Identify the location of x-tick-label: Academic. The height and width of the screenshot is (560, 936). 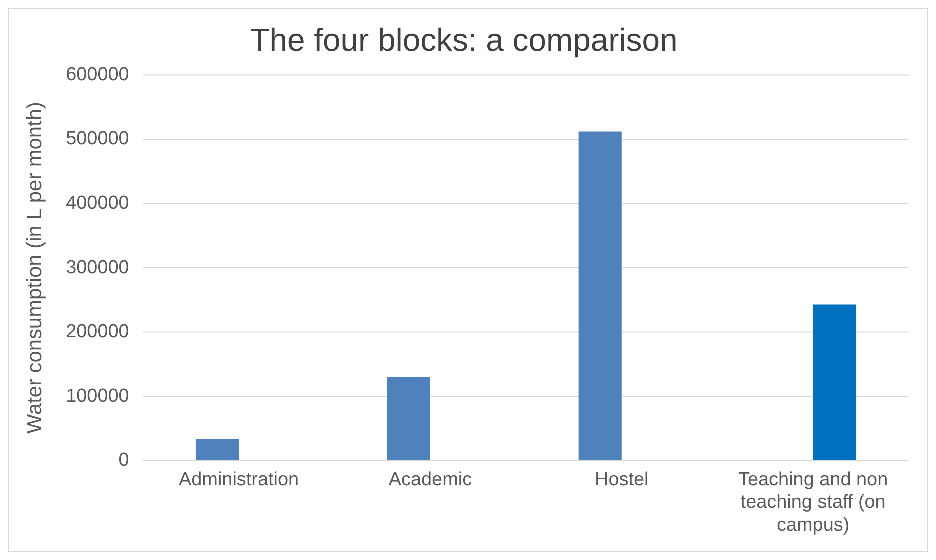
(430, 479).